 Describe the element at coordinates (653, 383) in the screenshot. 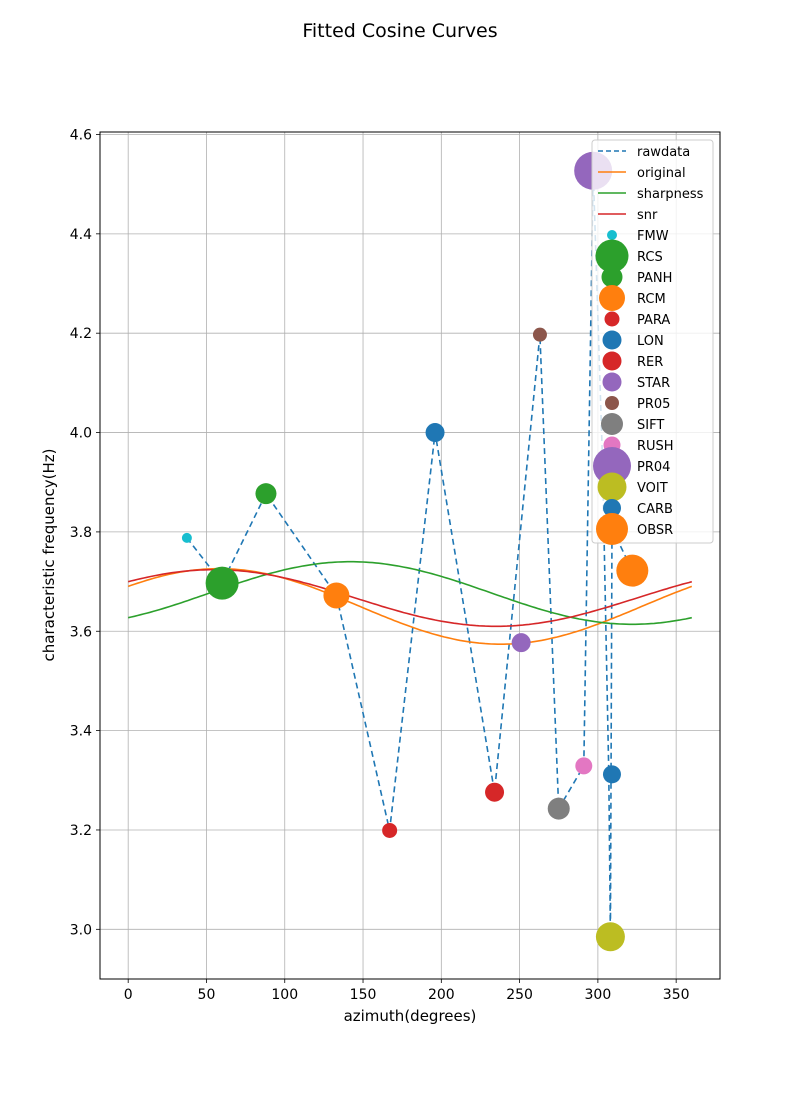

I see `legend-label: STAR` at that location.